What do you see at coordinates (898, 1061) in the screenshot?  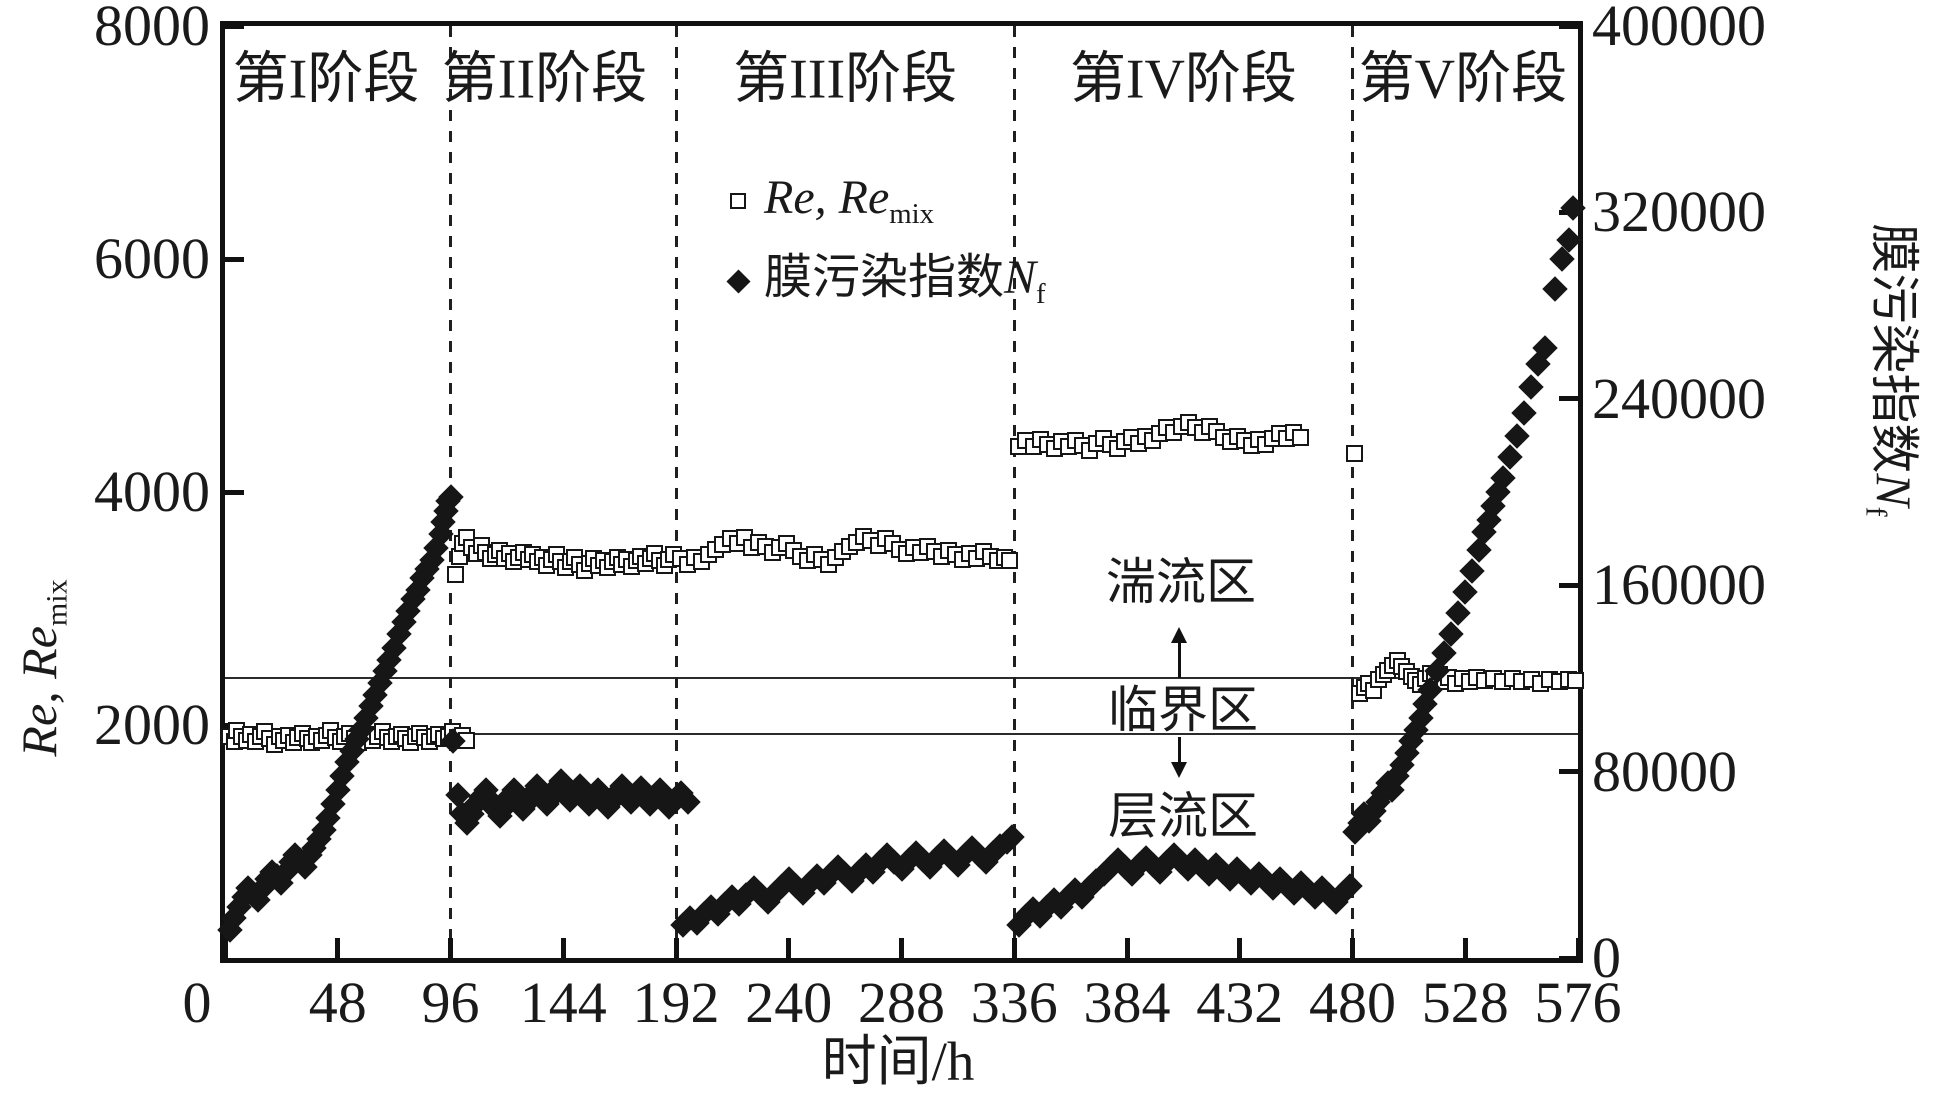 I see `x-axis-title: 时间/h` at bounding box center [898, 1061].